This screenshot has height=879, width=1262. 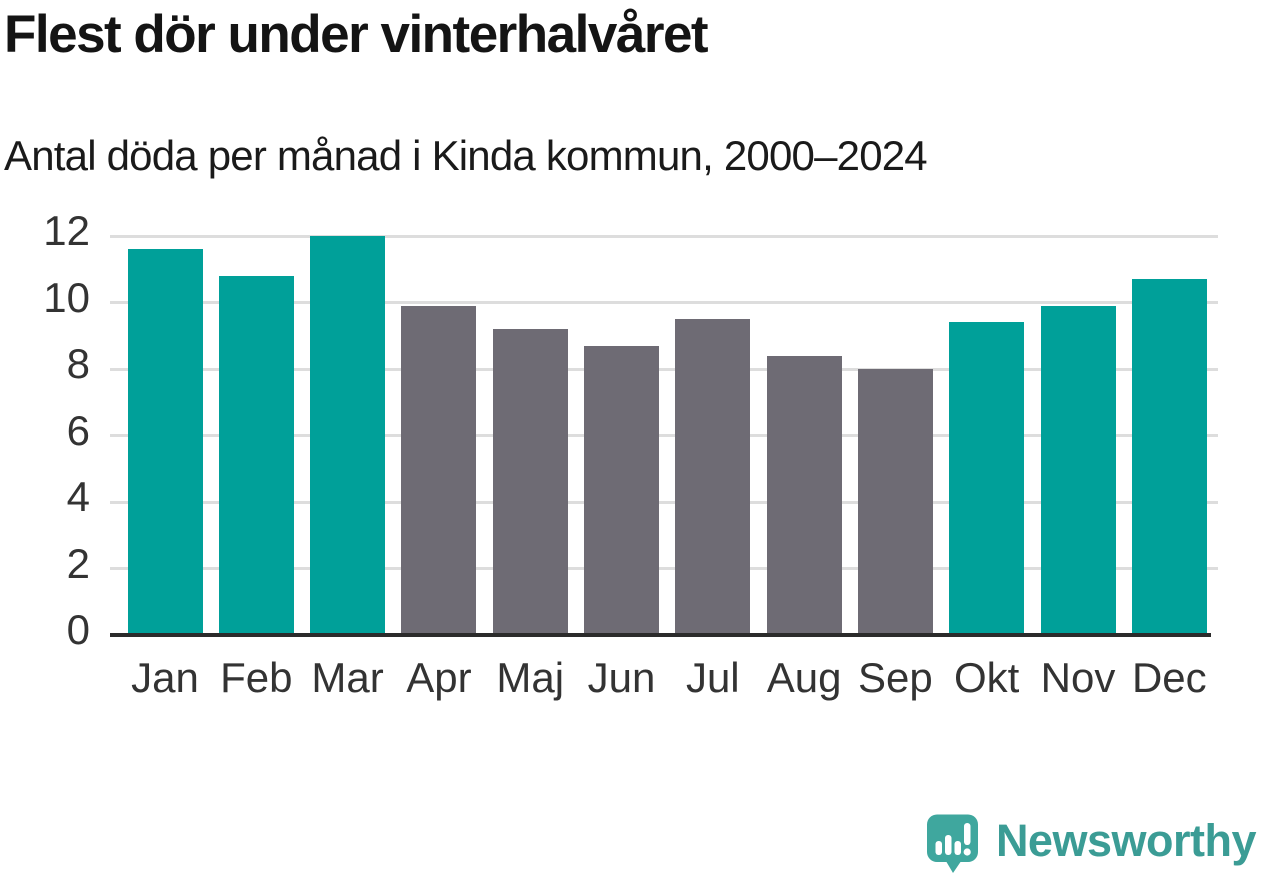 What do you see at coordinates (1078, 677) in the screenshot?
I see `x-axis-tick-label-nov: Nov` at bounding box center [1078, 677].